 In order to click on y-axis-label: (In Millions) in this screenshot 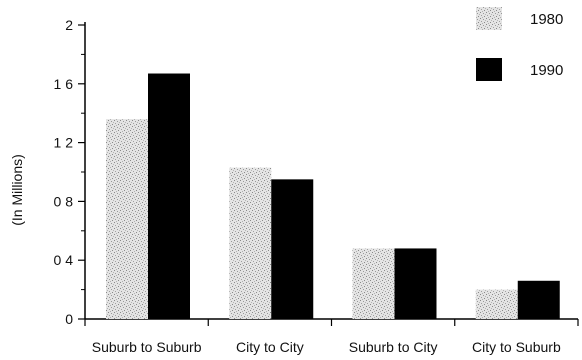, I will do `click(17, 190)`.